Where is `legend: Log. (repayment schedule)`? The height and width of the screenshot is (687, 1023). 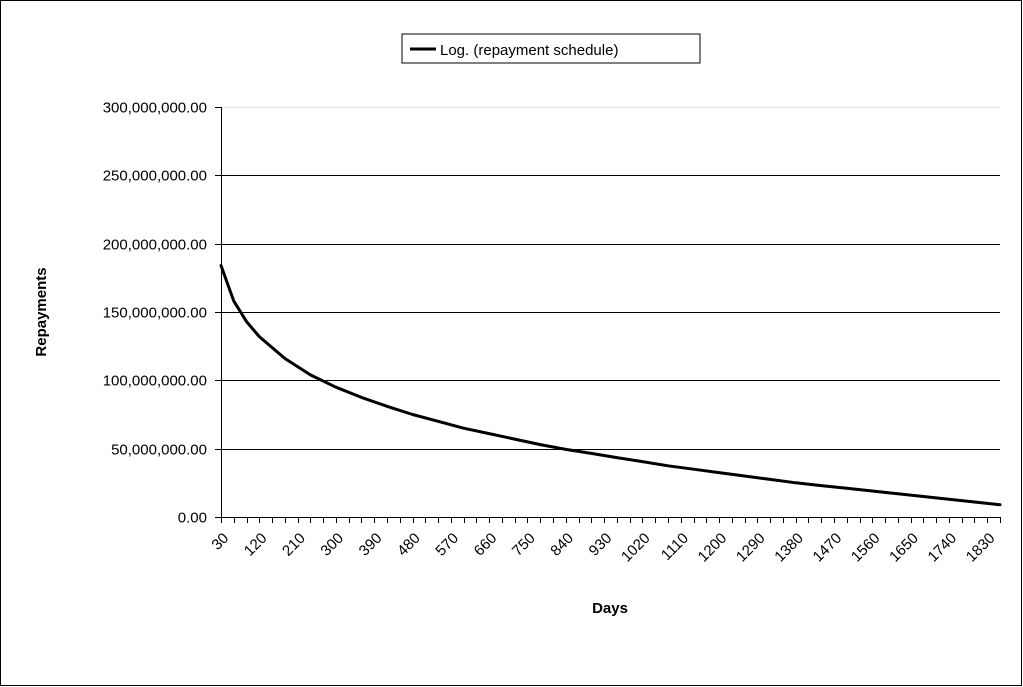
legend: Log. (repayment schedule) is located at coordinates (551, 48).